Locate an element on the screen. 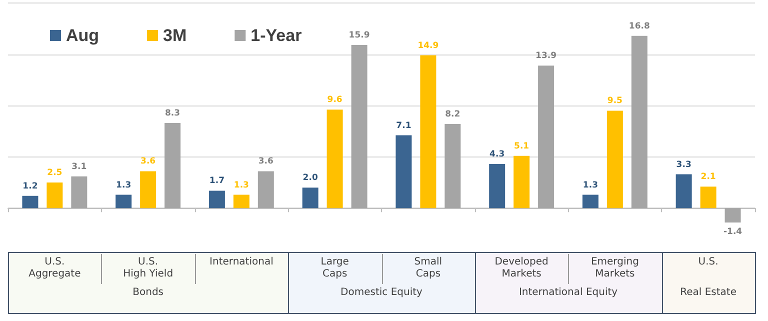  data-label: 15.9 is located at coordinates (359, 35).